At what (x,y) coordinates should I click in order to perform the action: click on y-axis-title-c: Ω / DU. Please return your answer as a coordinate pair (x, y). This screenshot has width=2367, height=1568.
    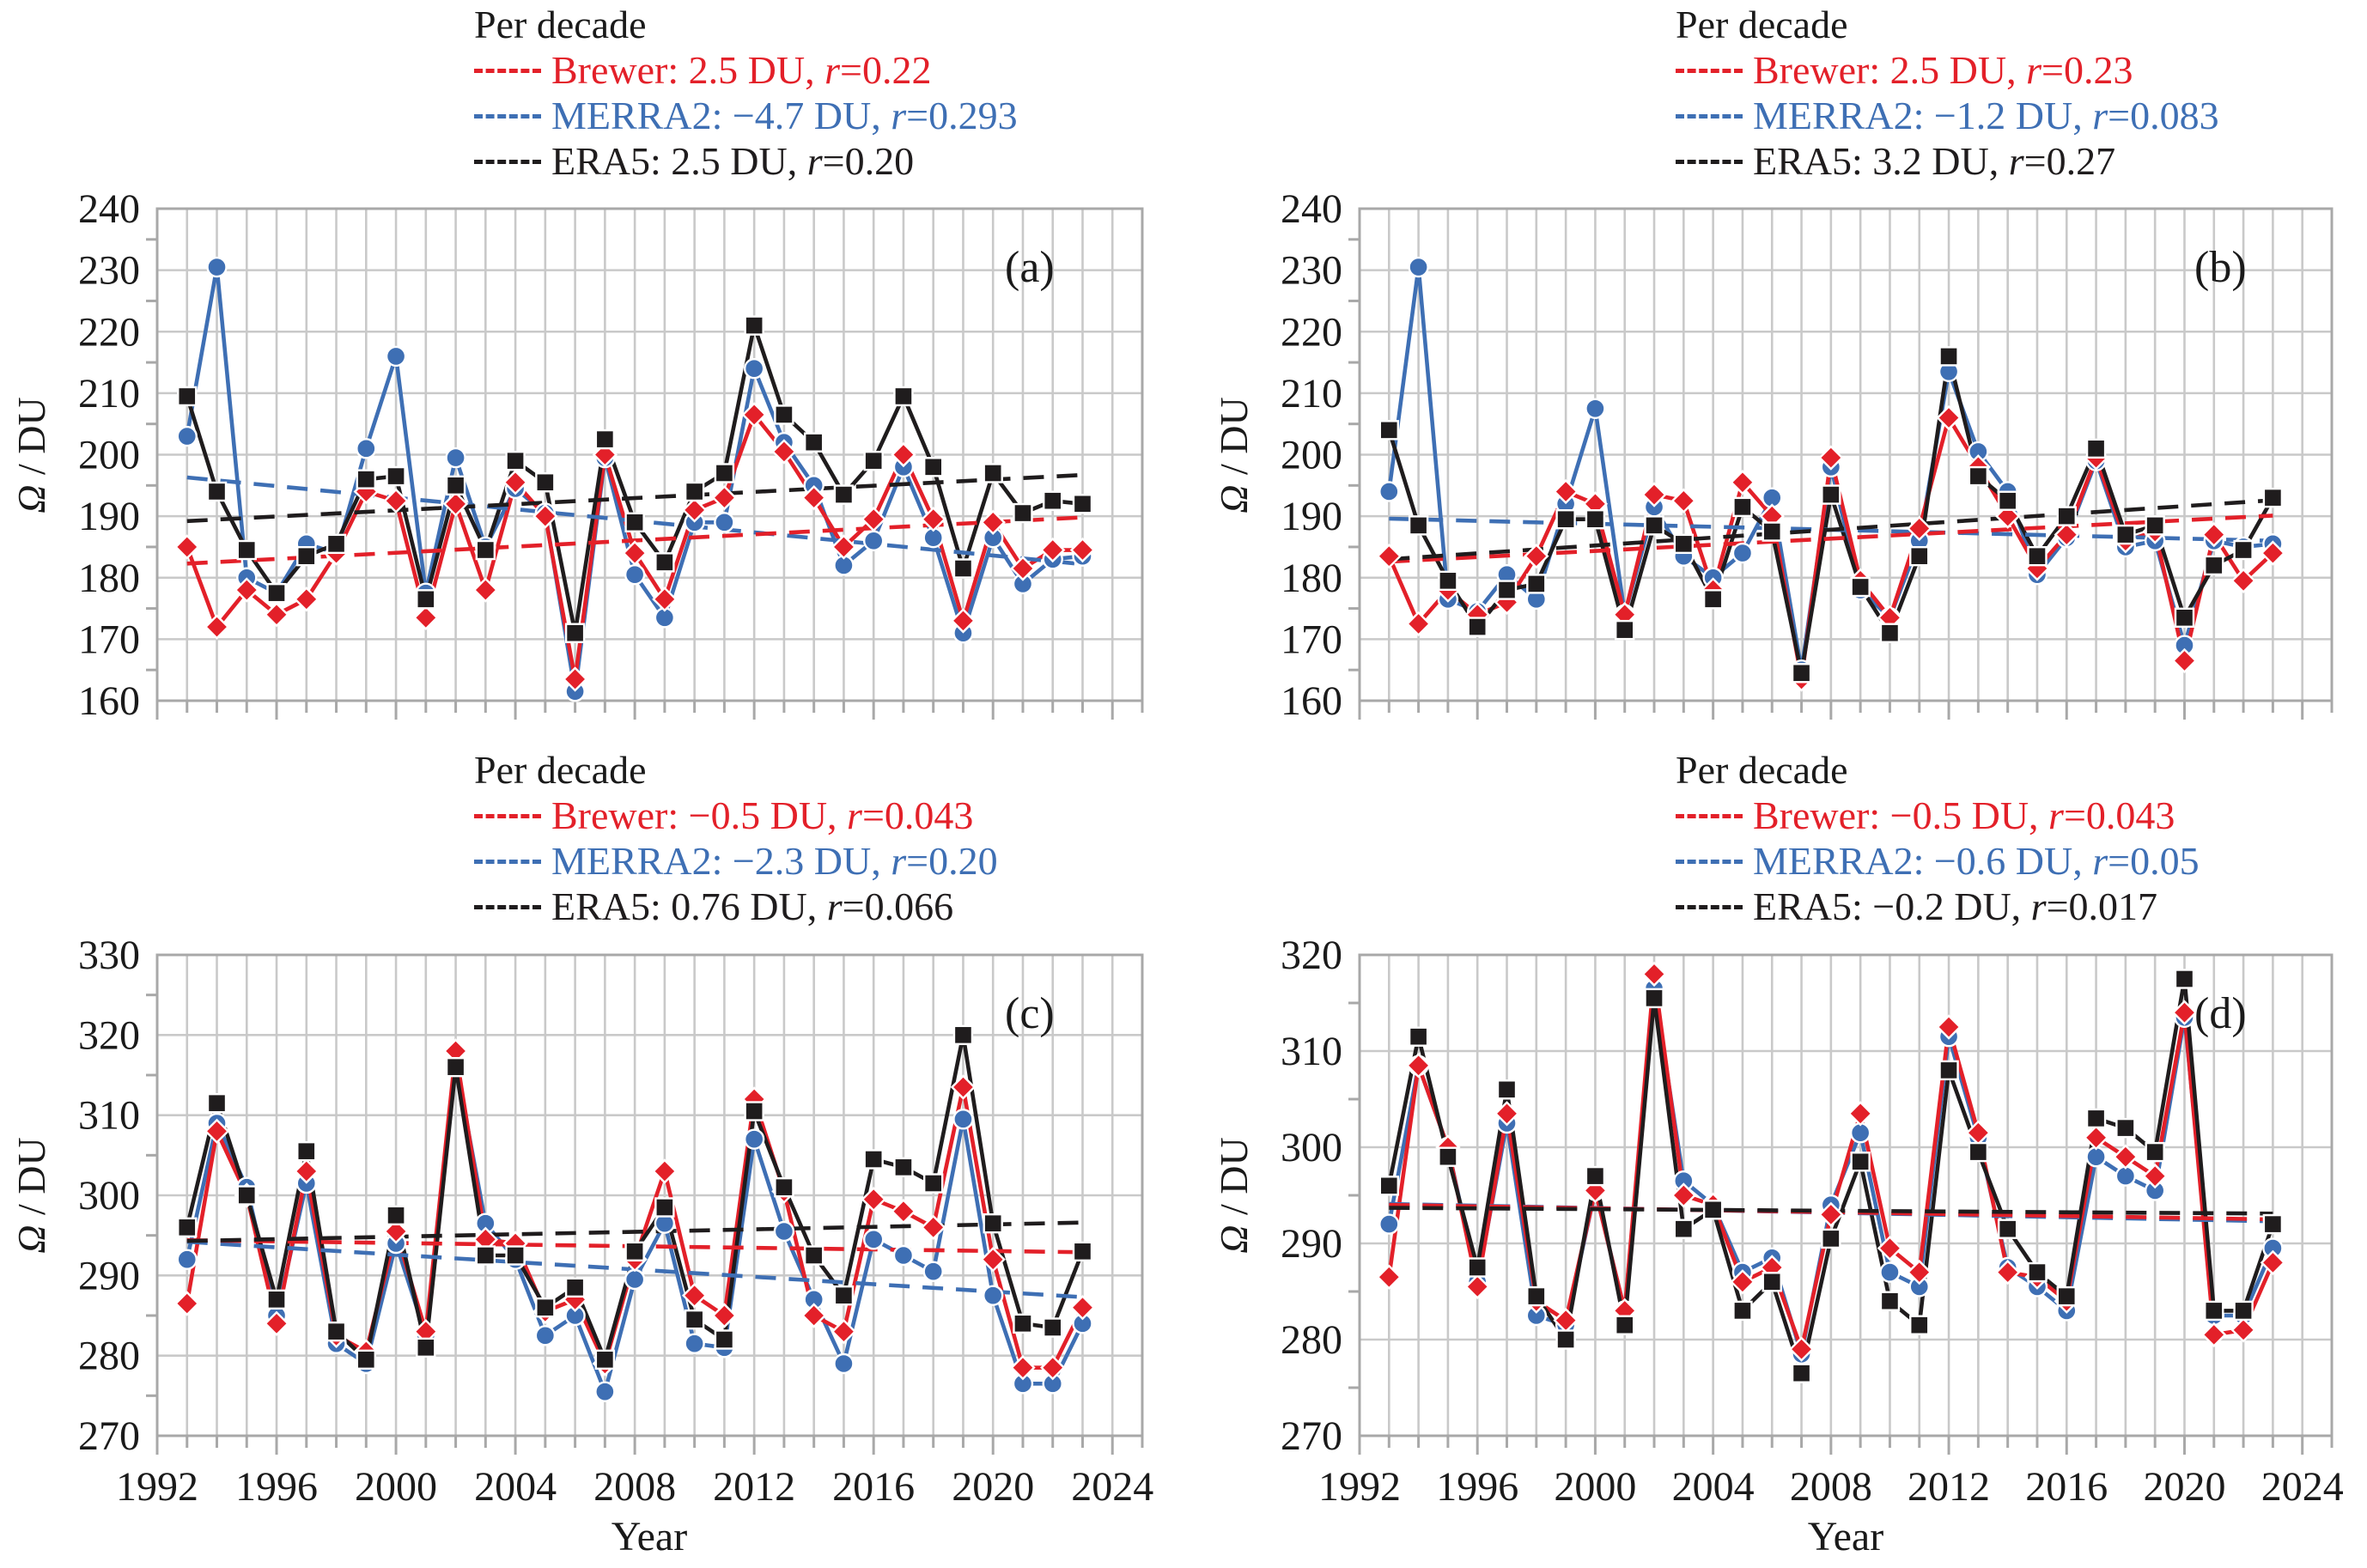
    Looking at the image, I should click on (31, 1195).